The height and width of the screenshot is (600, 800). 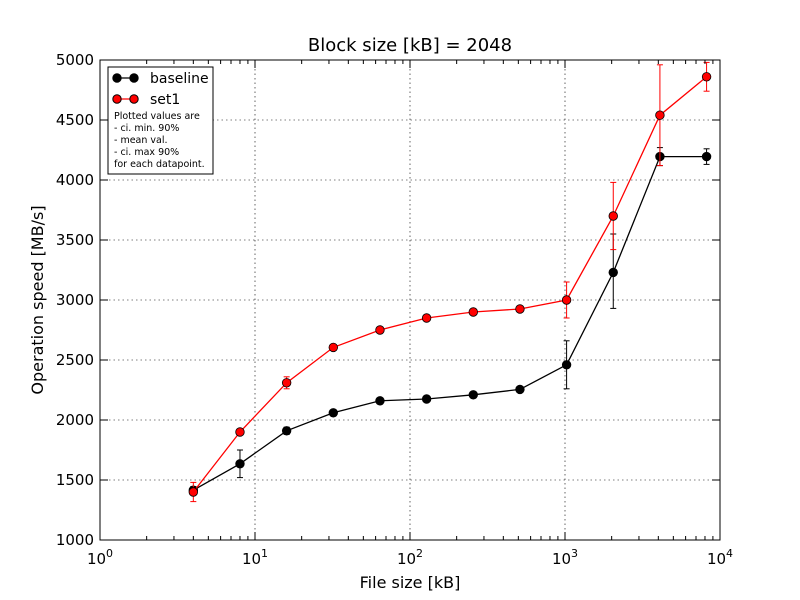 What do you see at coordinates (565, 557) in the screenshot?
I see `x-tick-label: 10³` at bounding box center [565, 557].